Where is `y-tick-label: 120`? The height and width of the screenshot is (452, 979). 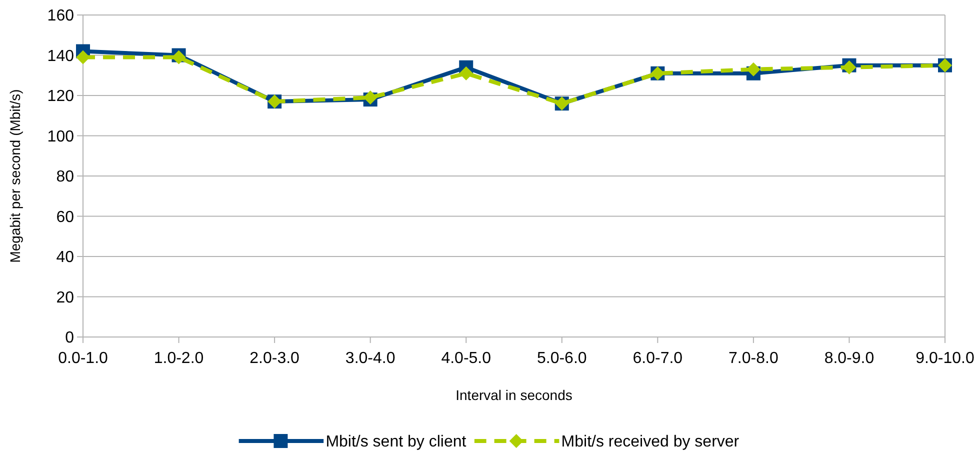 y-tick-label: 120 is located at coordinates (60, 97).